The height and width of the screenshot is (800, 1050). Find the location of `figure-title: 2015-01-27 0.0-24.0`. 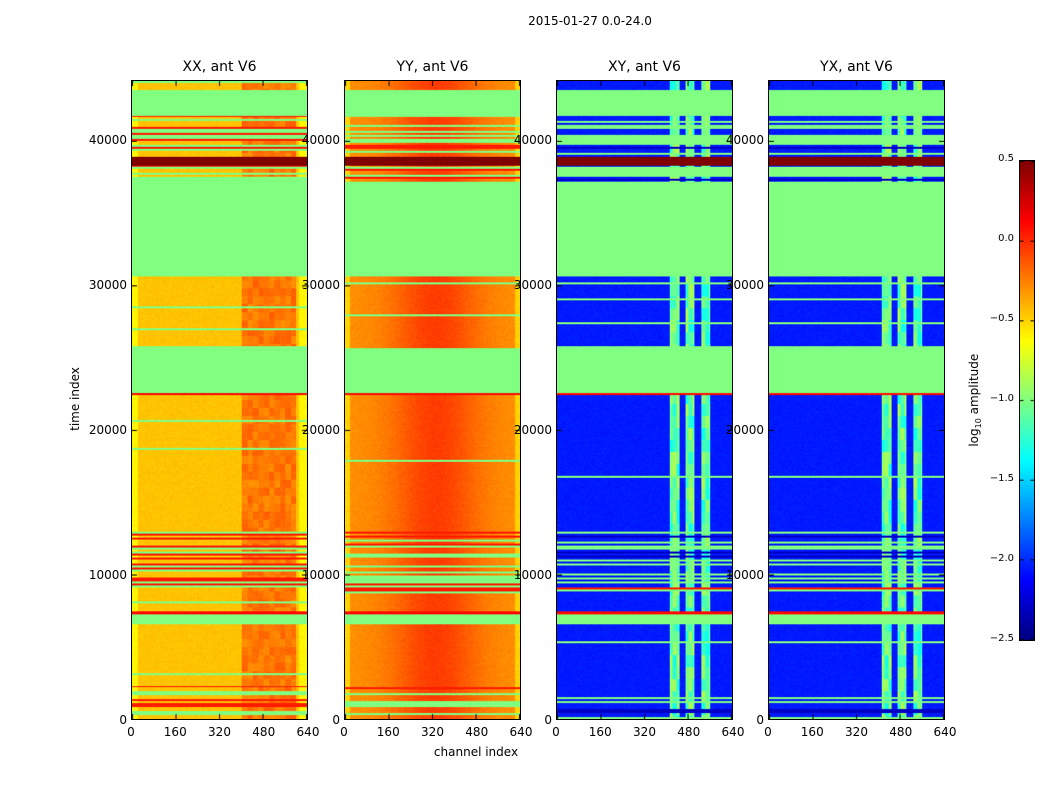

figure-title: 2015-01-27 0.0-24.0 is located at coordinates (590, 21).